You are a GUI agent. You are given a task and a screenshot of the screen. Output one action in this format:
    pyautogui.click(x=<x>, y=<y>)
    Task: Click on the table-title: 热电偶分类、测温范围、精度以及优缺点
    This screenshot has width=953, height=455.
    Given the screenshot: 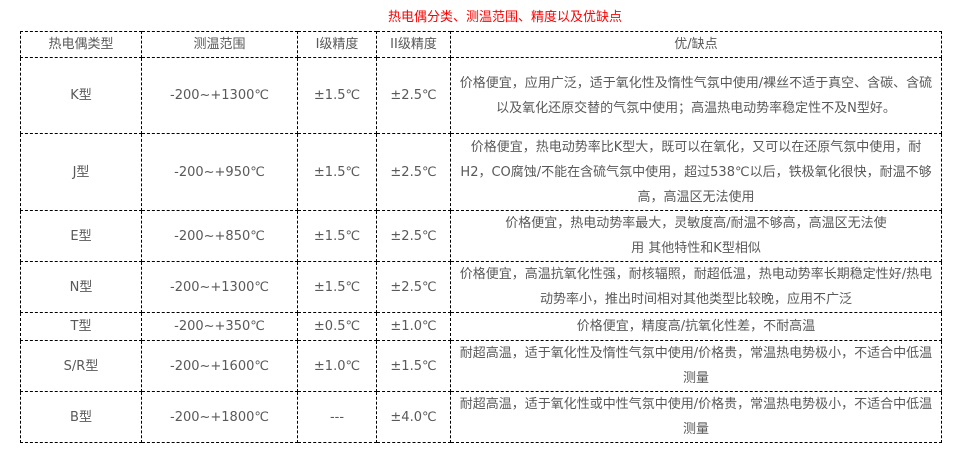 What is the action you would take?
    pyautogui.click(x=504, y=17)
    